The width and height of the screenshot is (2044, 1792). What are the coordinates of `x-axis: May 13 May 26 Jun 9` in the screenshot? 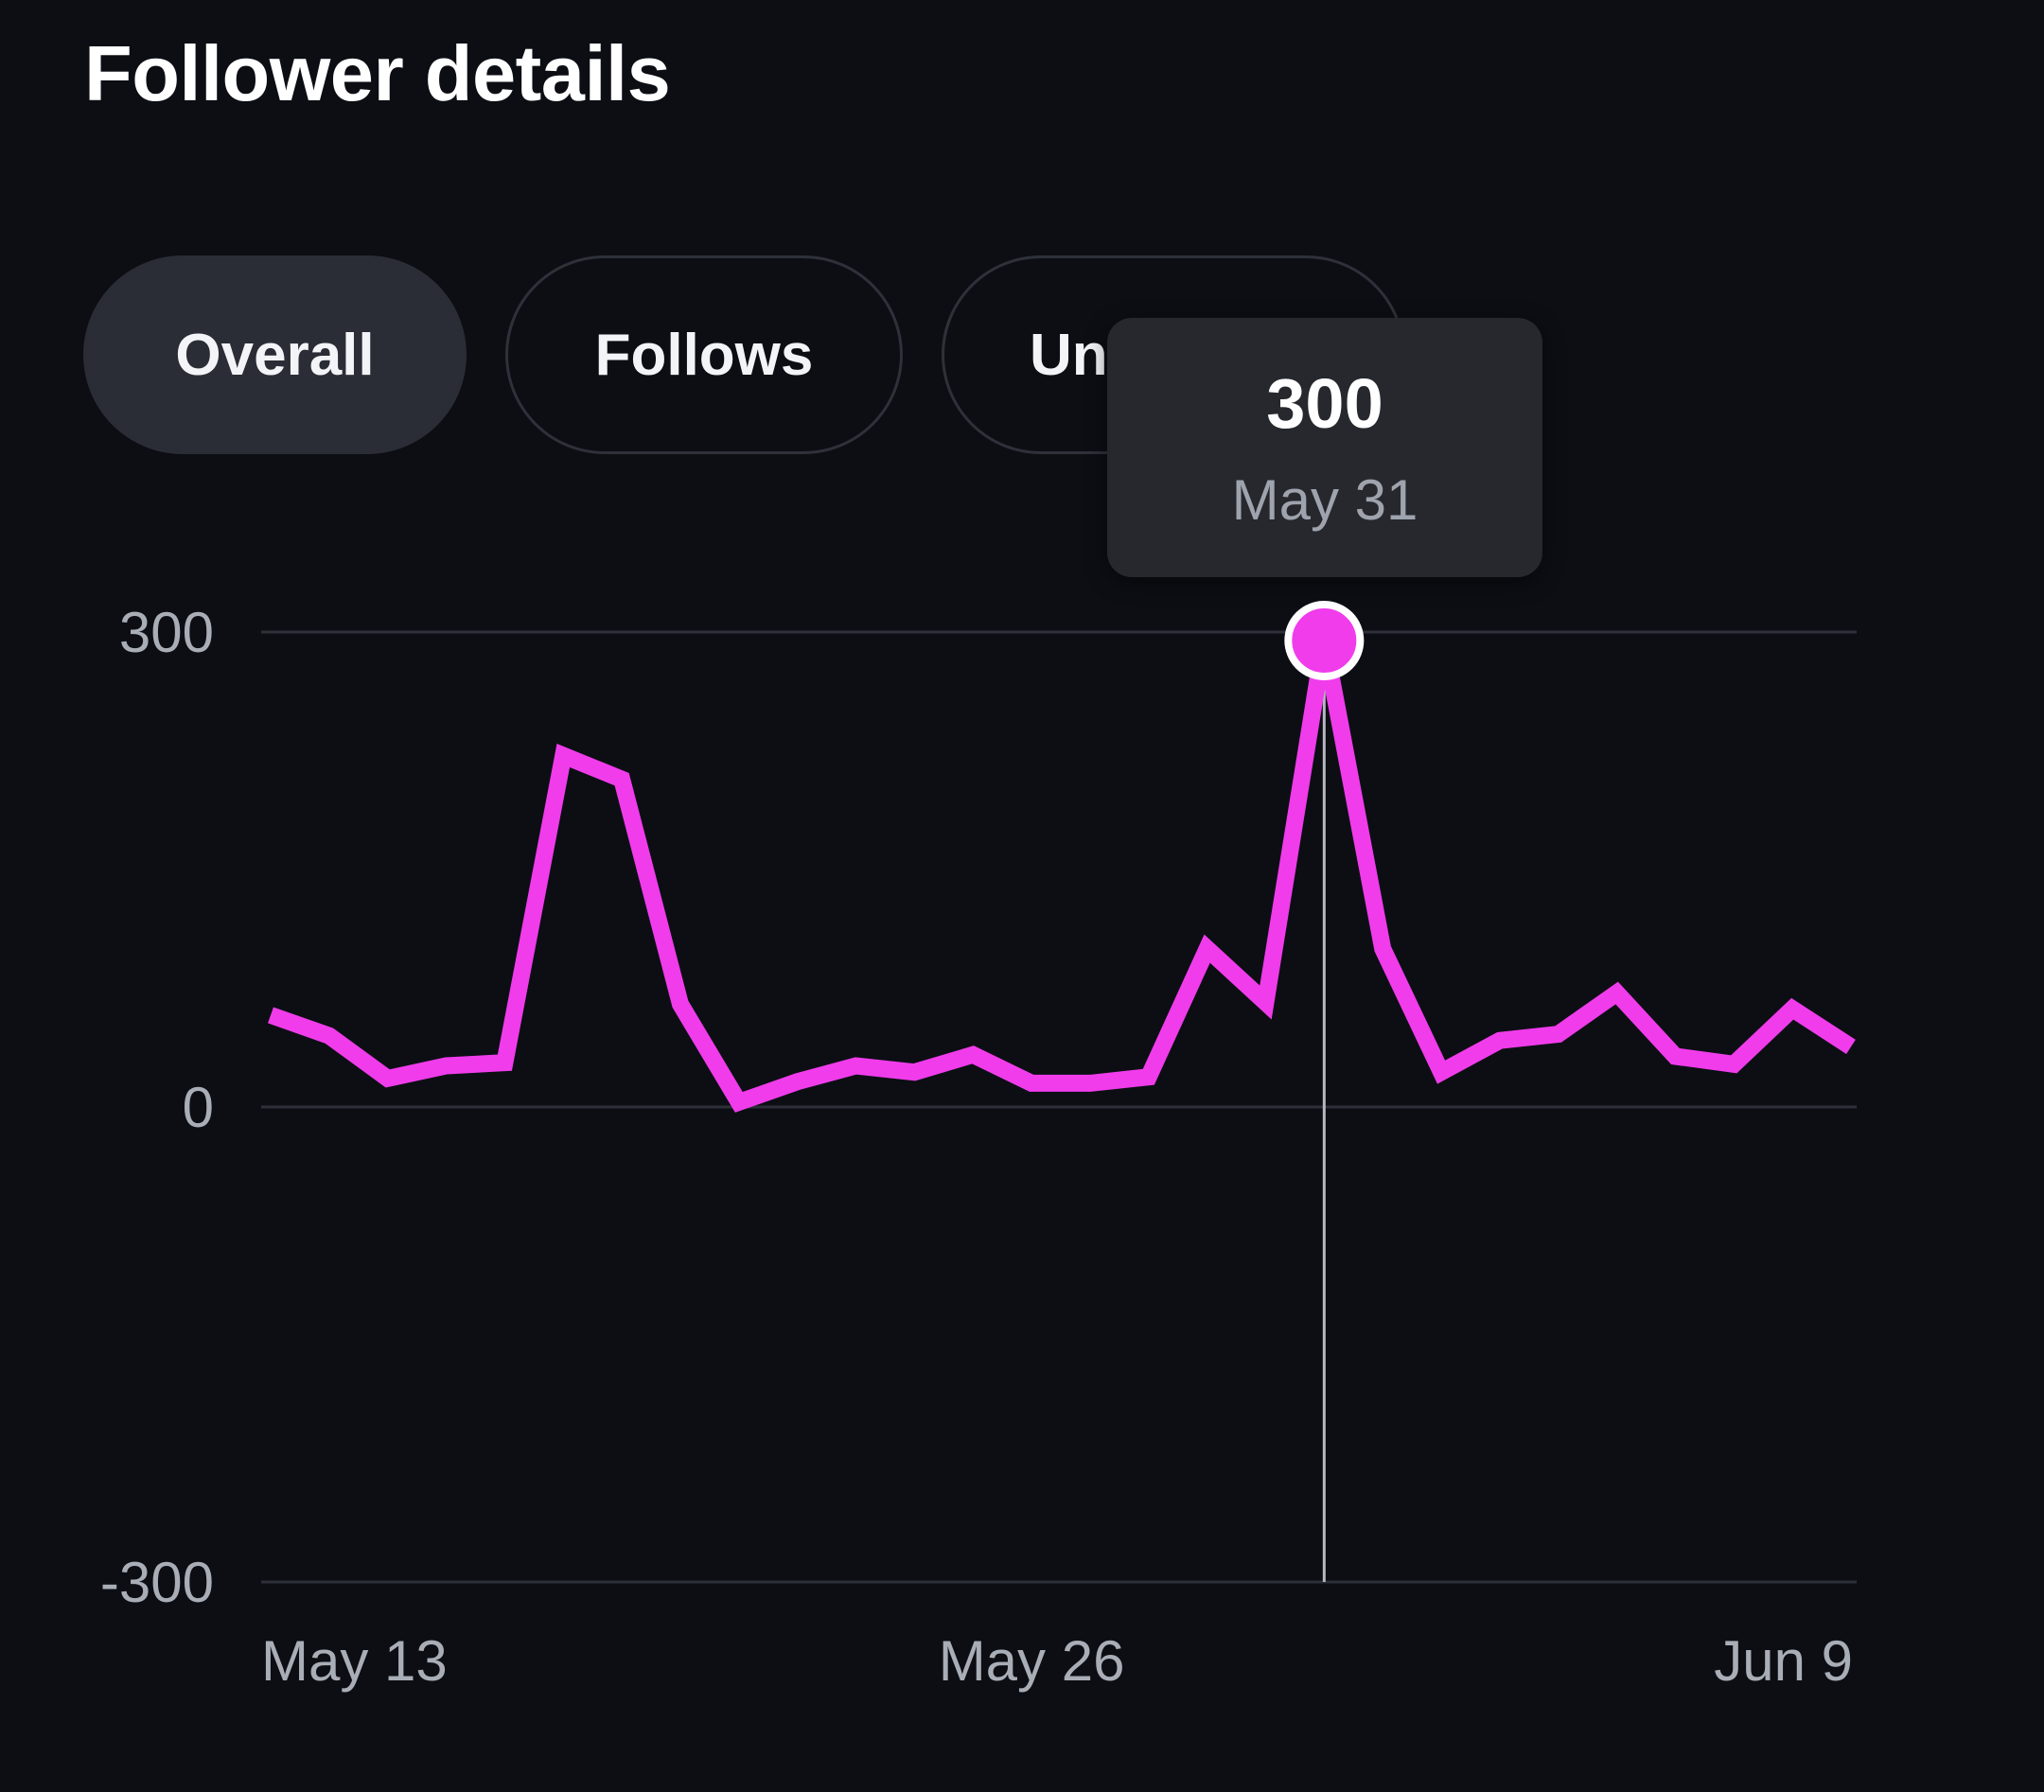 It's located at (1057, 1661).